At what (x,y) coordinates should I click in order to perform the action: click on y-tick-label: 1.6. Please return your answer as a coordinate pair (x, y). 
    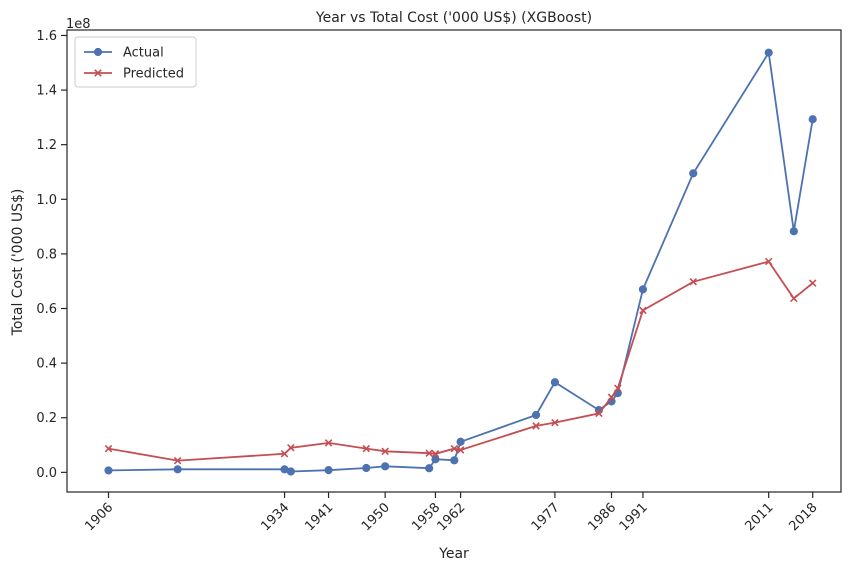
    Looking at the image, I should click on (46, 36).